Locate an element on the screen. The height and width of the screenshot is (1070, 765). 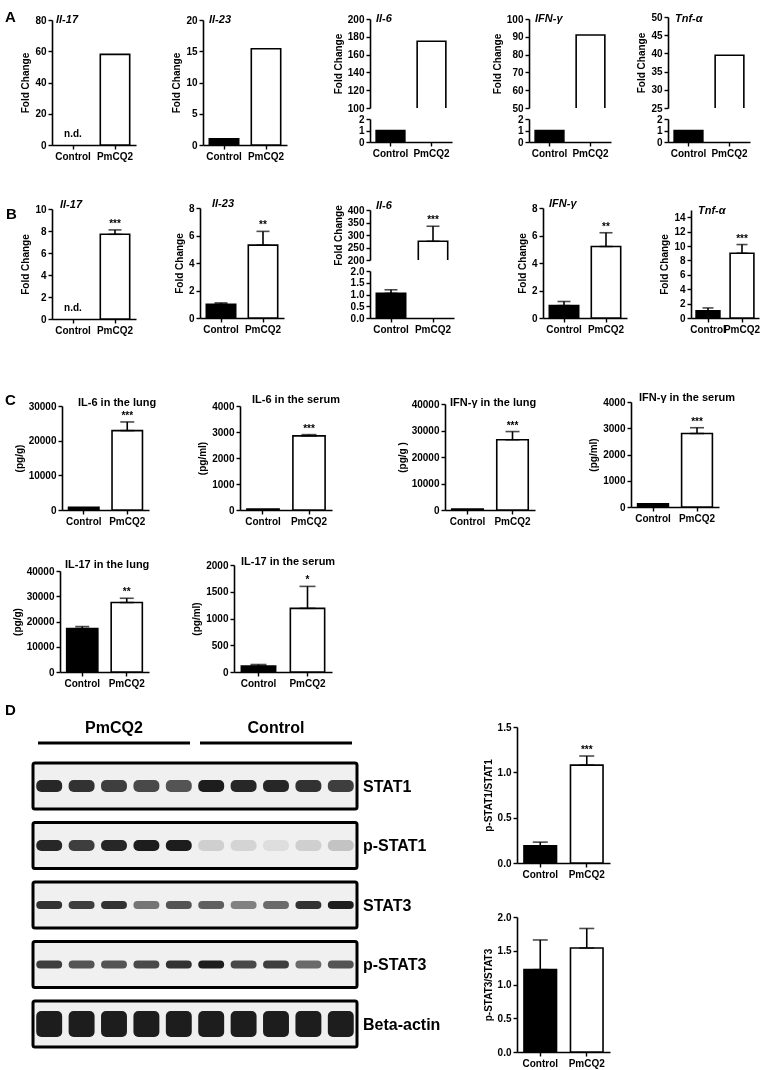
chart-title: IFN-γ in the lung is located at coordinates (493, 402).